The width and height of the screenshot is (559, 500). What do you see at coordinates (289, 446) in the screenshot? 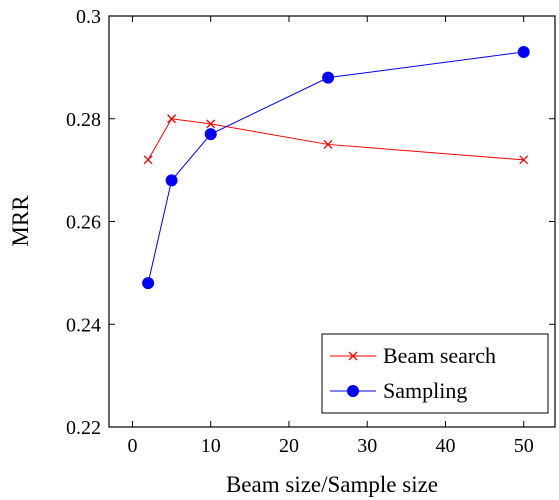
I see `x-tick-label: 20` at bounding box center [289, 446].